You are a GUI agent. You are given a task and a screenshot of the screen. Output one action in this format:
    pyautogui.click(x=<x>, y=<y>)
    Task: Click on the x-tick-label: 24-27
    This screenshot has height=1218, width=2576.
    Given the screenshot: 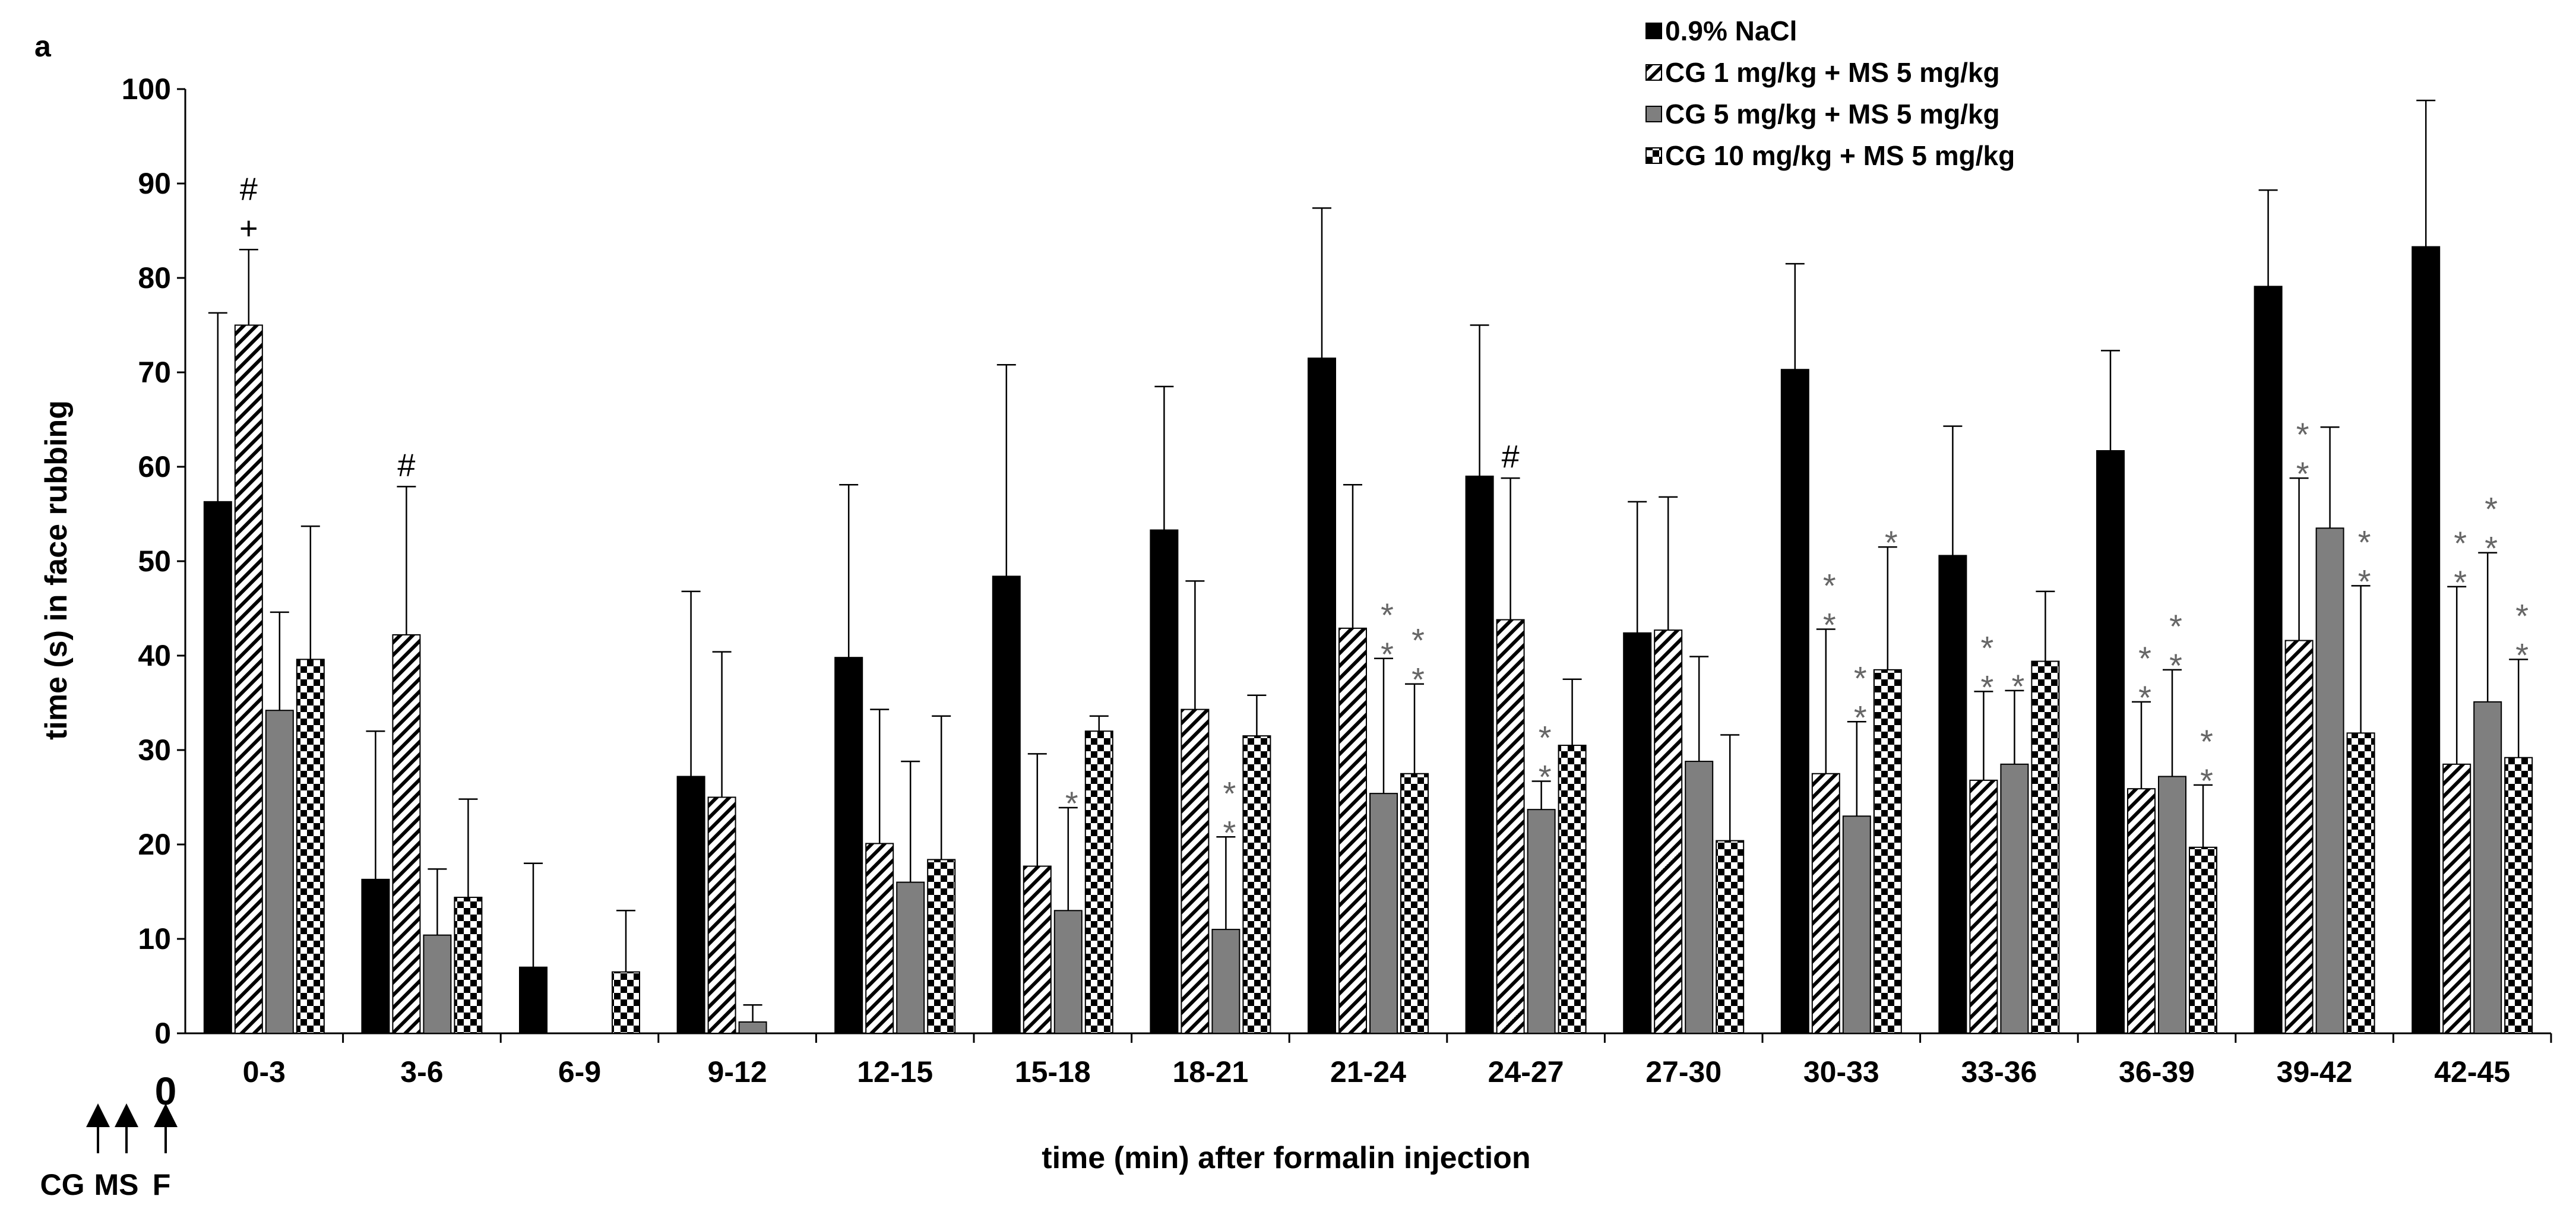 What is the action you would take?
    pyautogui.click(x=1526, y=1072)
    